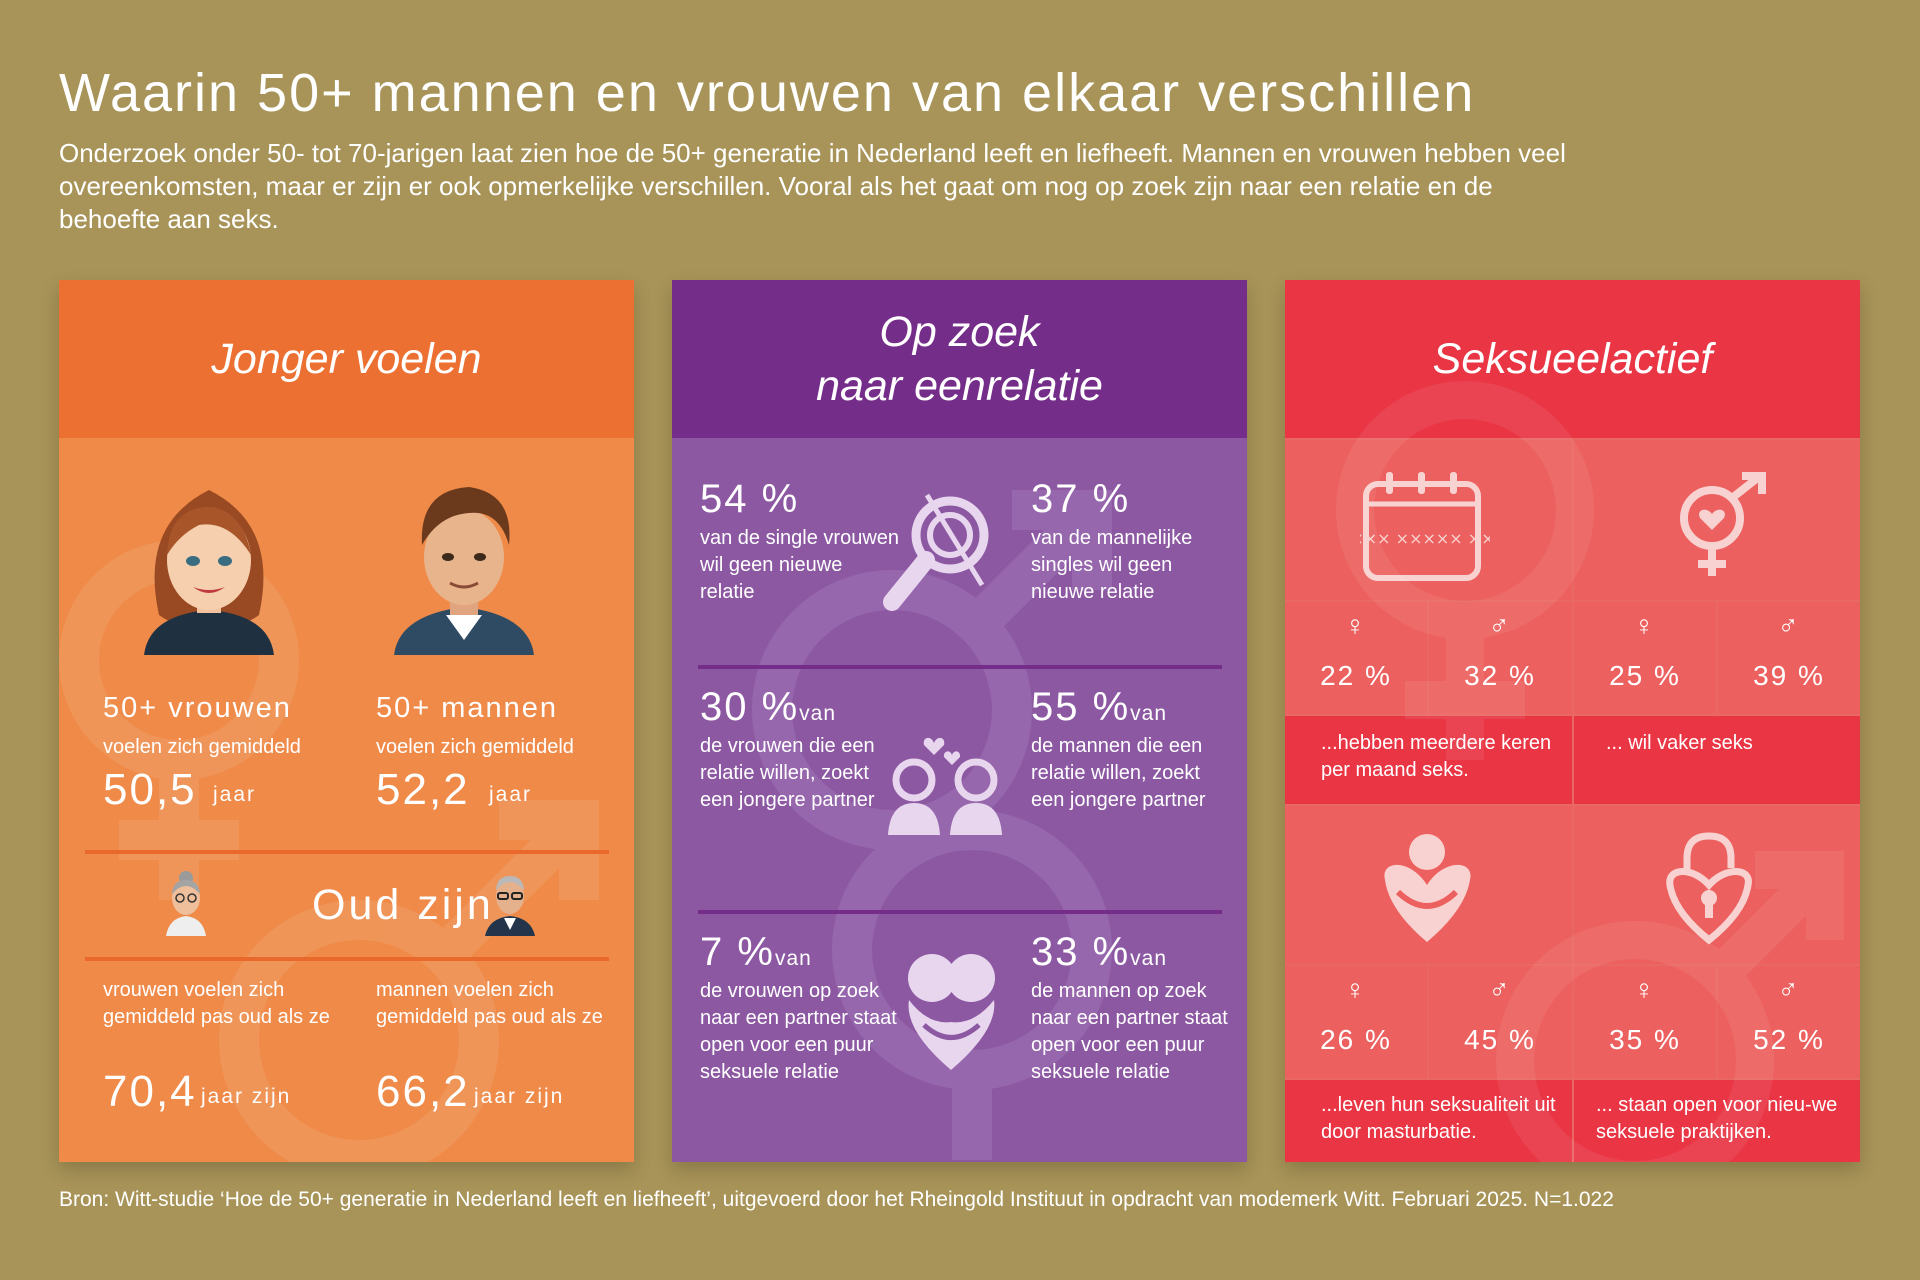  I want to click on men-old-value: 66,2, so click(423, 1091).